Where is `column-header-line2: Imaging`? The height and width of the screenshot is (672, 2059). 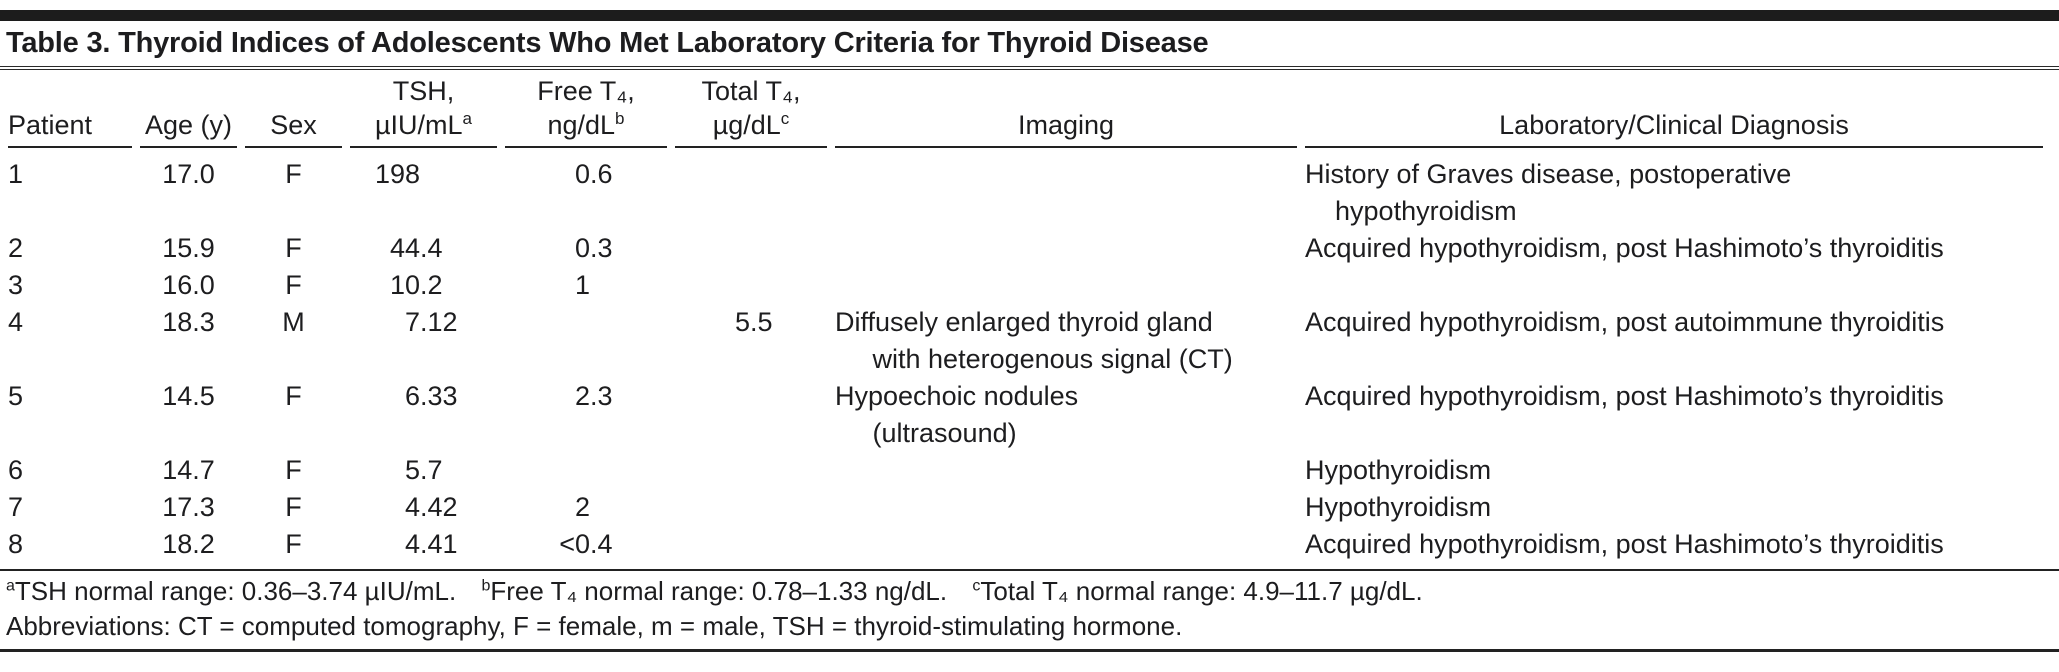
column-header-line2: Imaging is located at coordinates (1066, 125).